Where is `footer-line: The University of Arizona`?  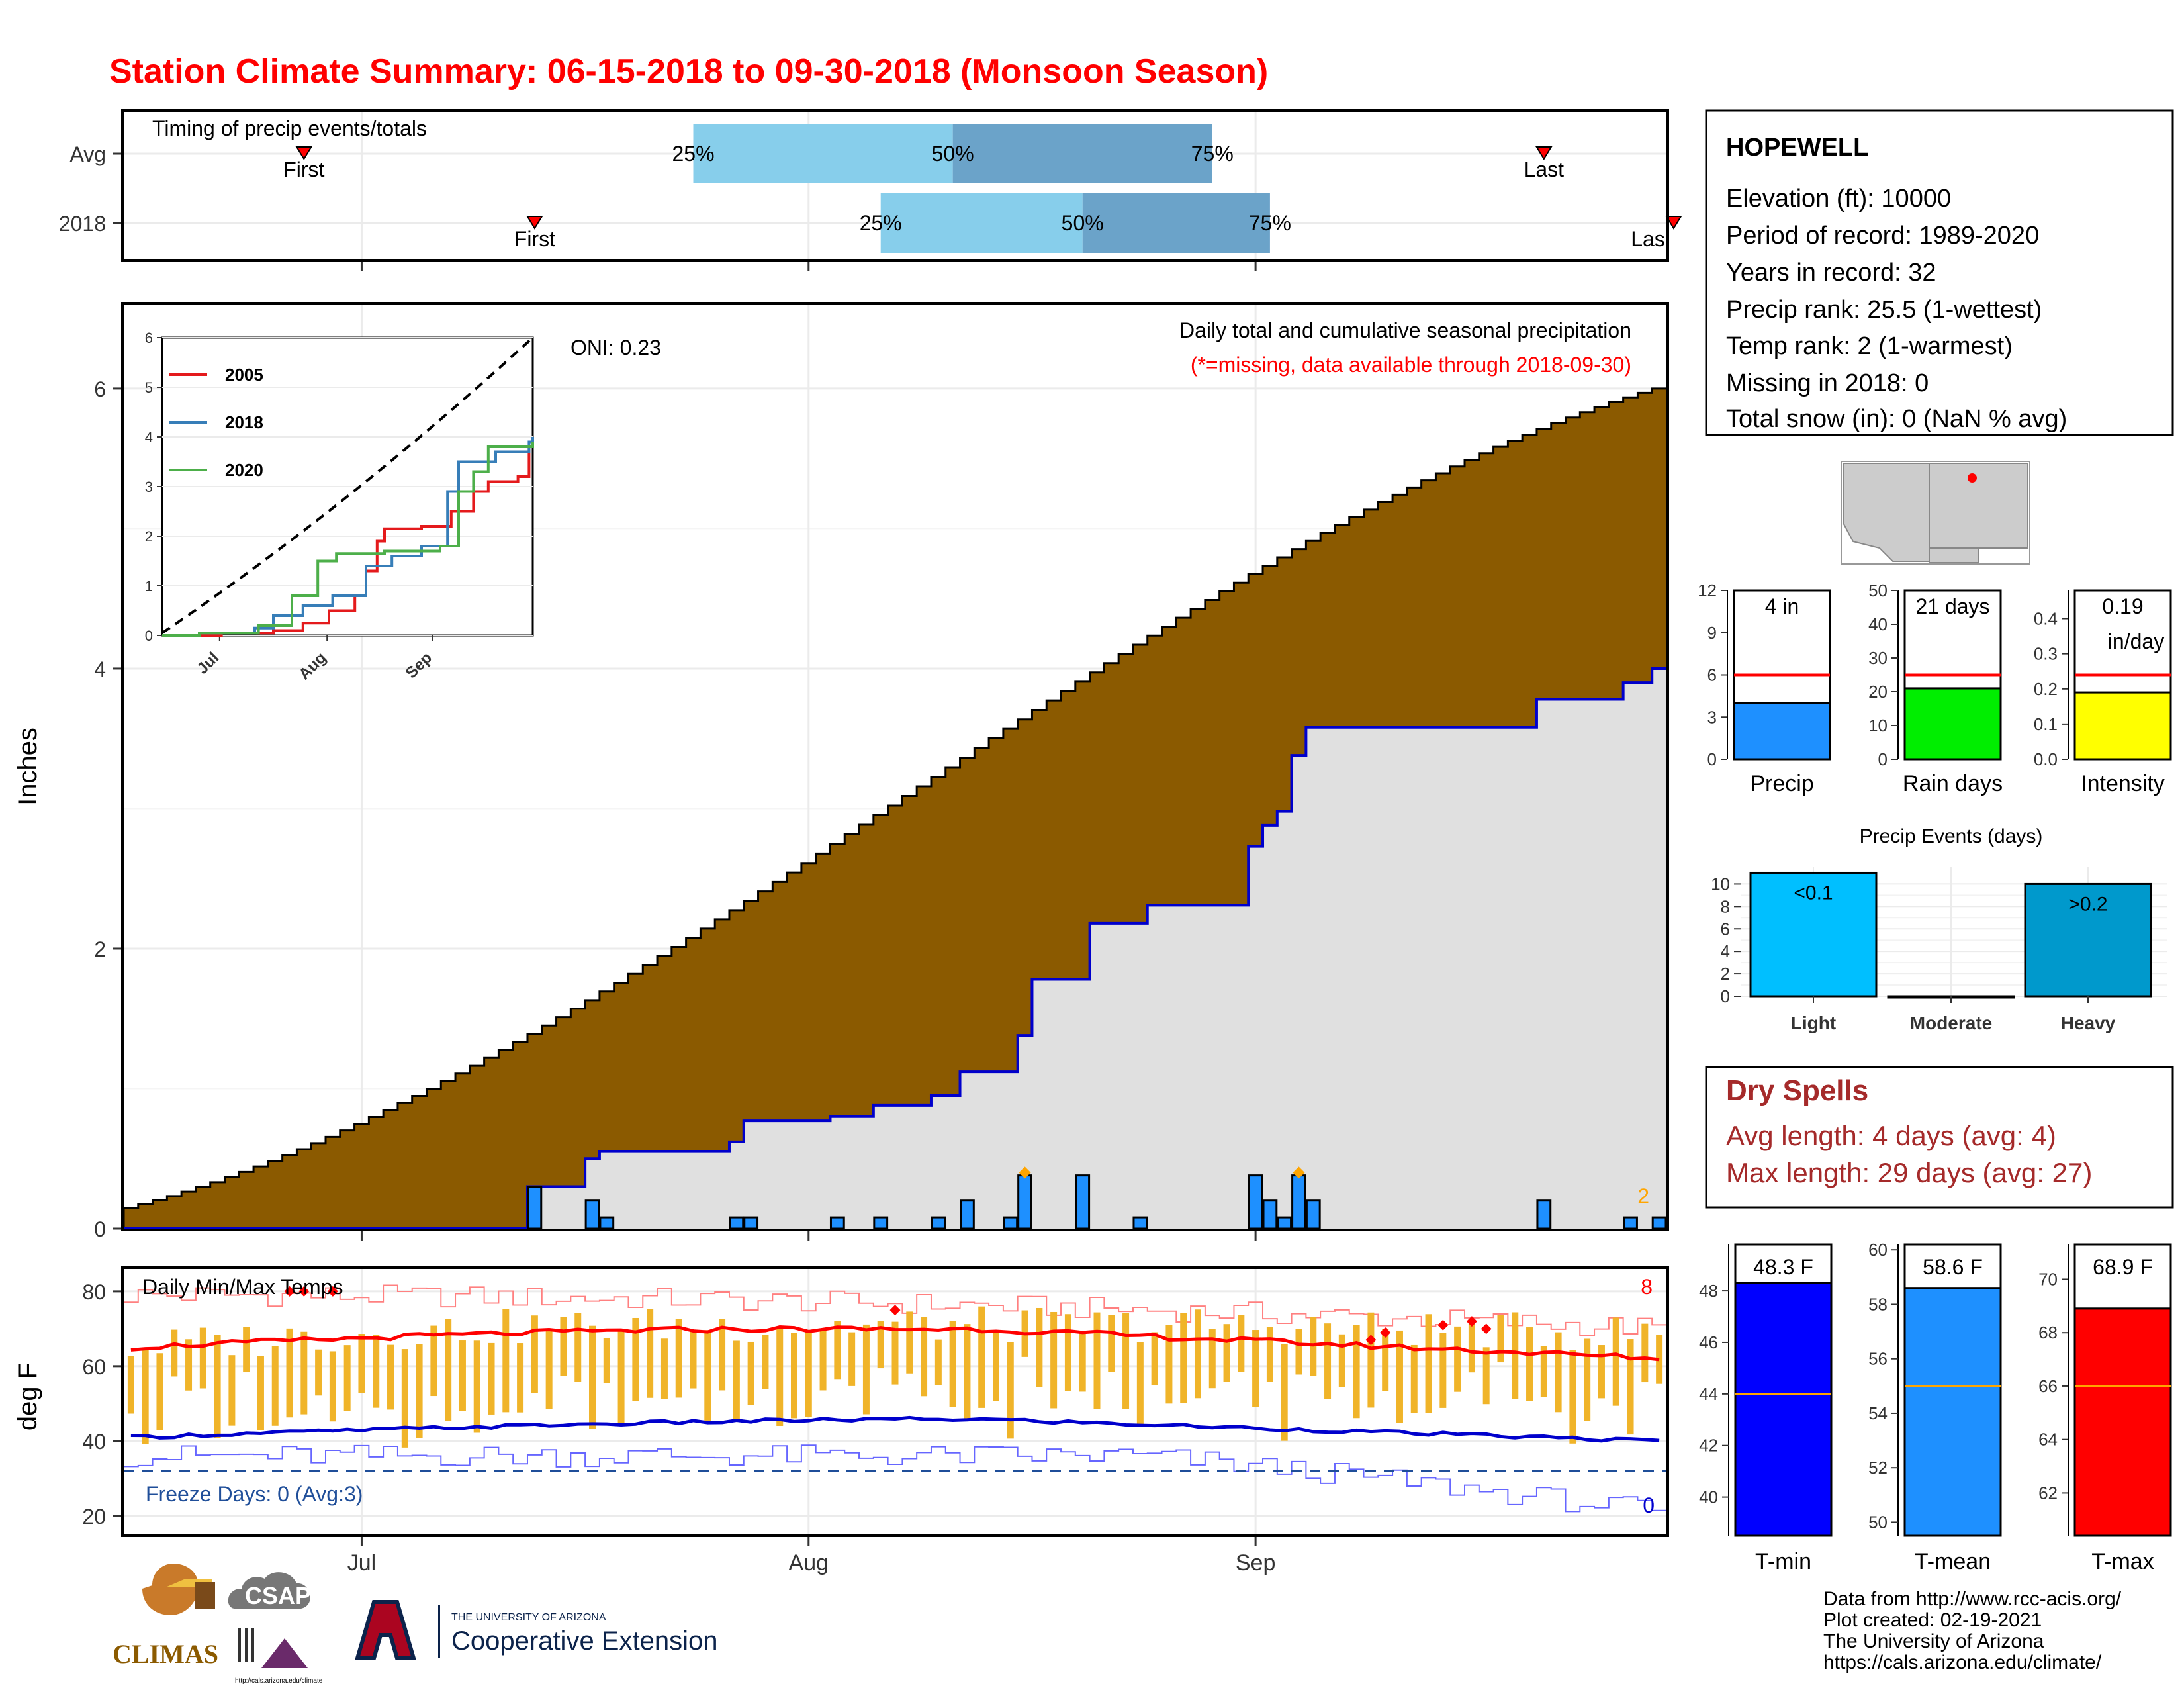 footer-line: The University of Arizona is located at coordinates (1934, 1641).